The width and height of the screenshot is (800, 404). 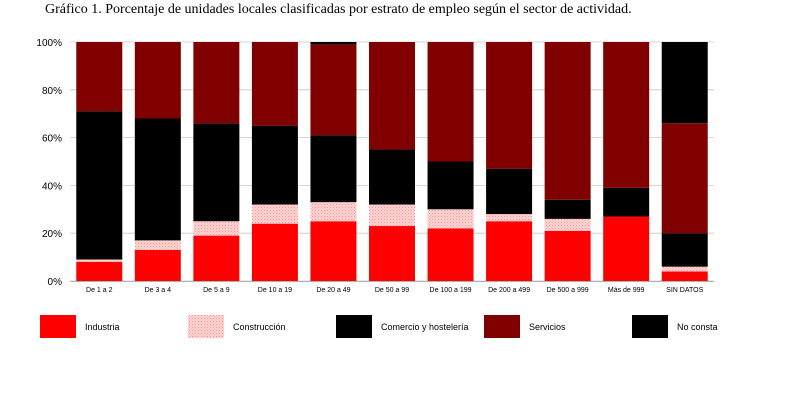 What do you see at coordinates (52, 139) in the screenshot?
I see `y-tick-label: 60%` at bounding box center [52, 139].